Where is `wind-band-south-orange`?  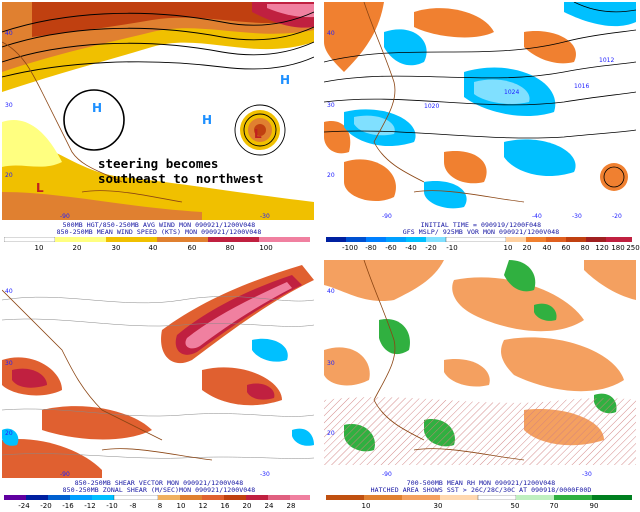 wind-band-south-orange is located at coordinates (102, 206).